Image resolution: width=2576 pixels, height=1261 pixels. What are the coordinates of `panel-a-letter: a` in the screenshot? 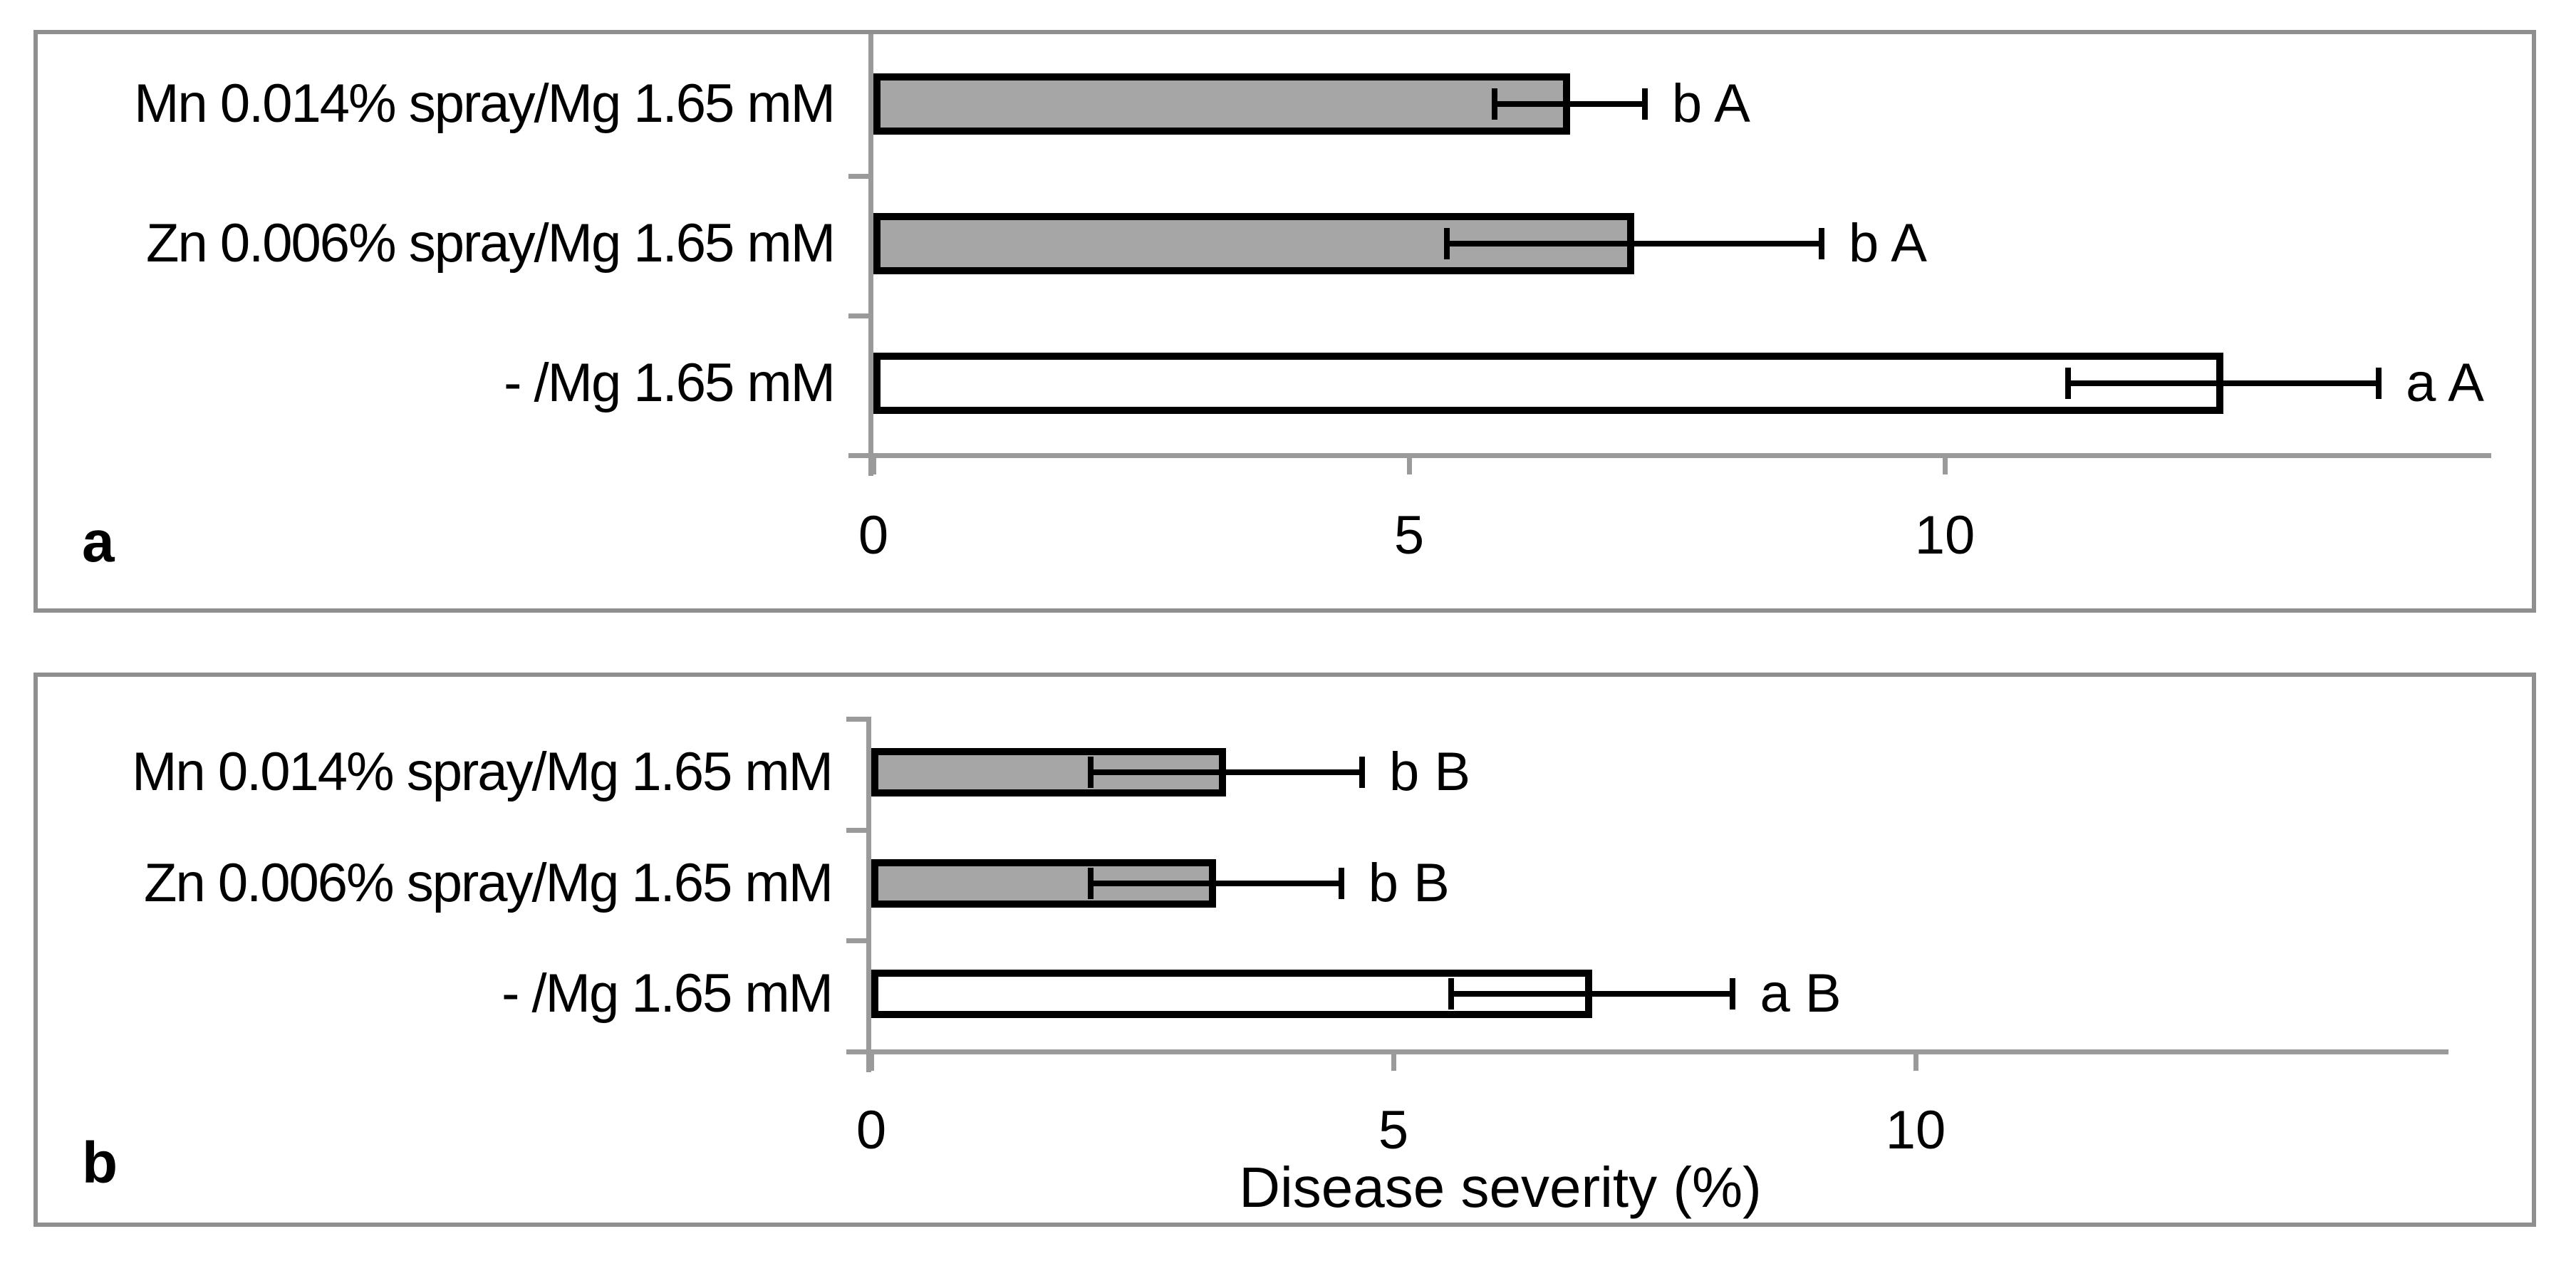 It's located at (98, 541).